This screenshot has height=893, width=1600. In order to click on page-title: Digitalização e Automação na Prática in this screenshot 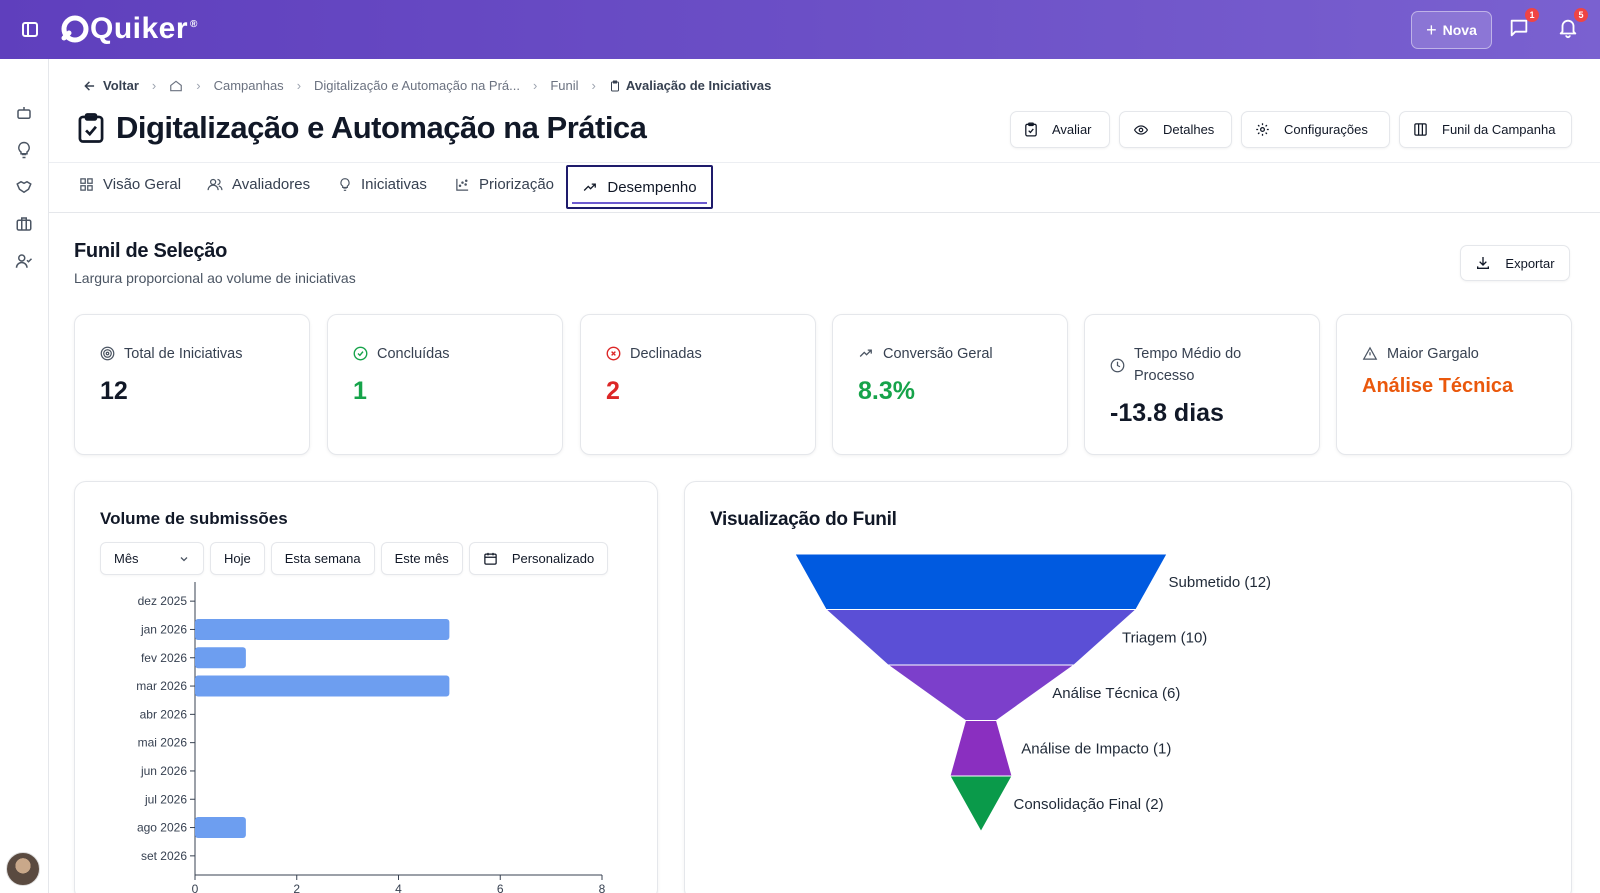, I will do `click(361, 128)`.